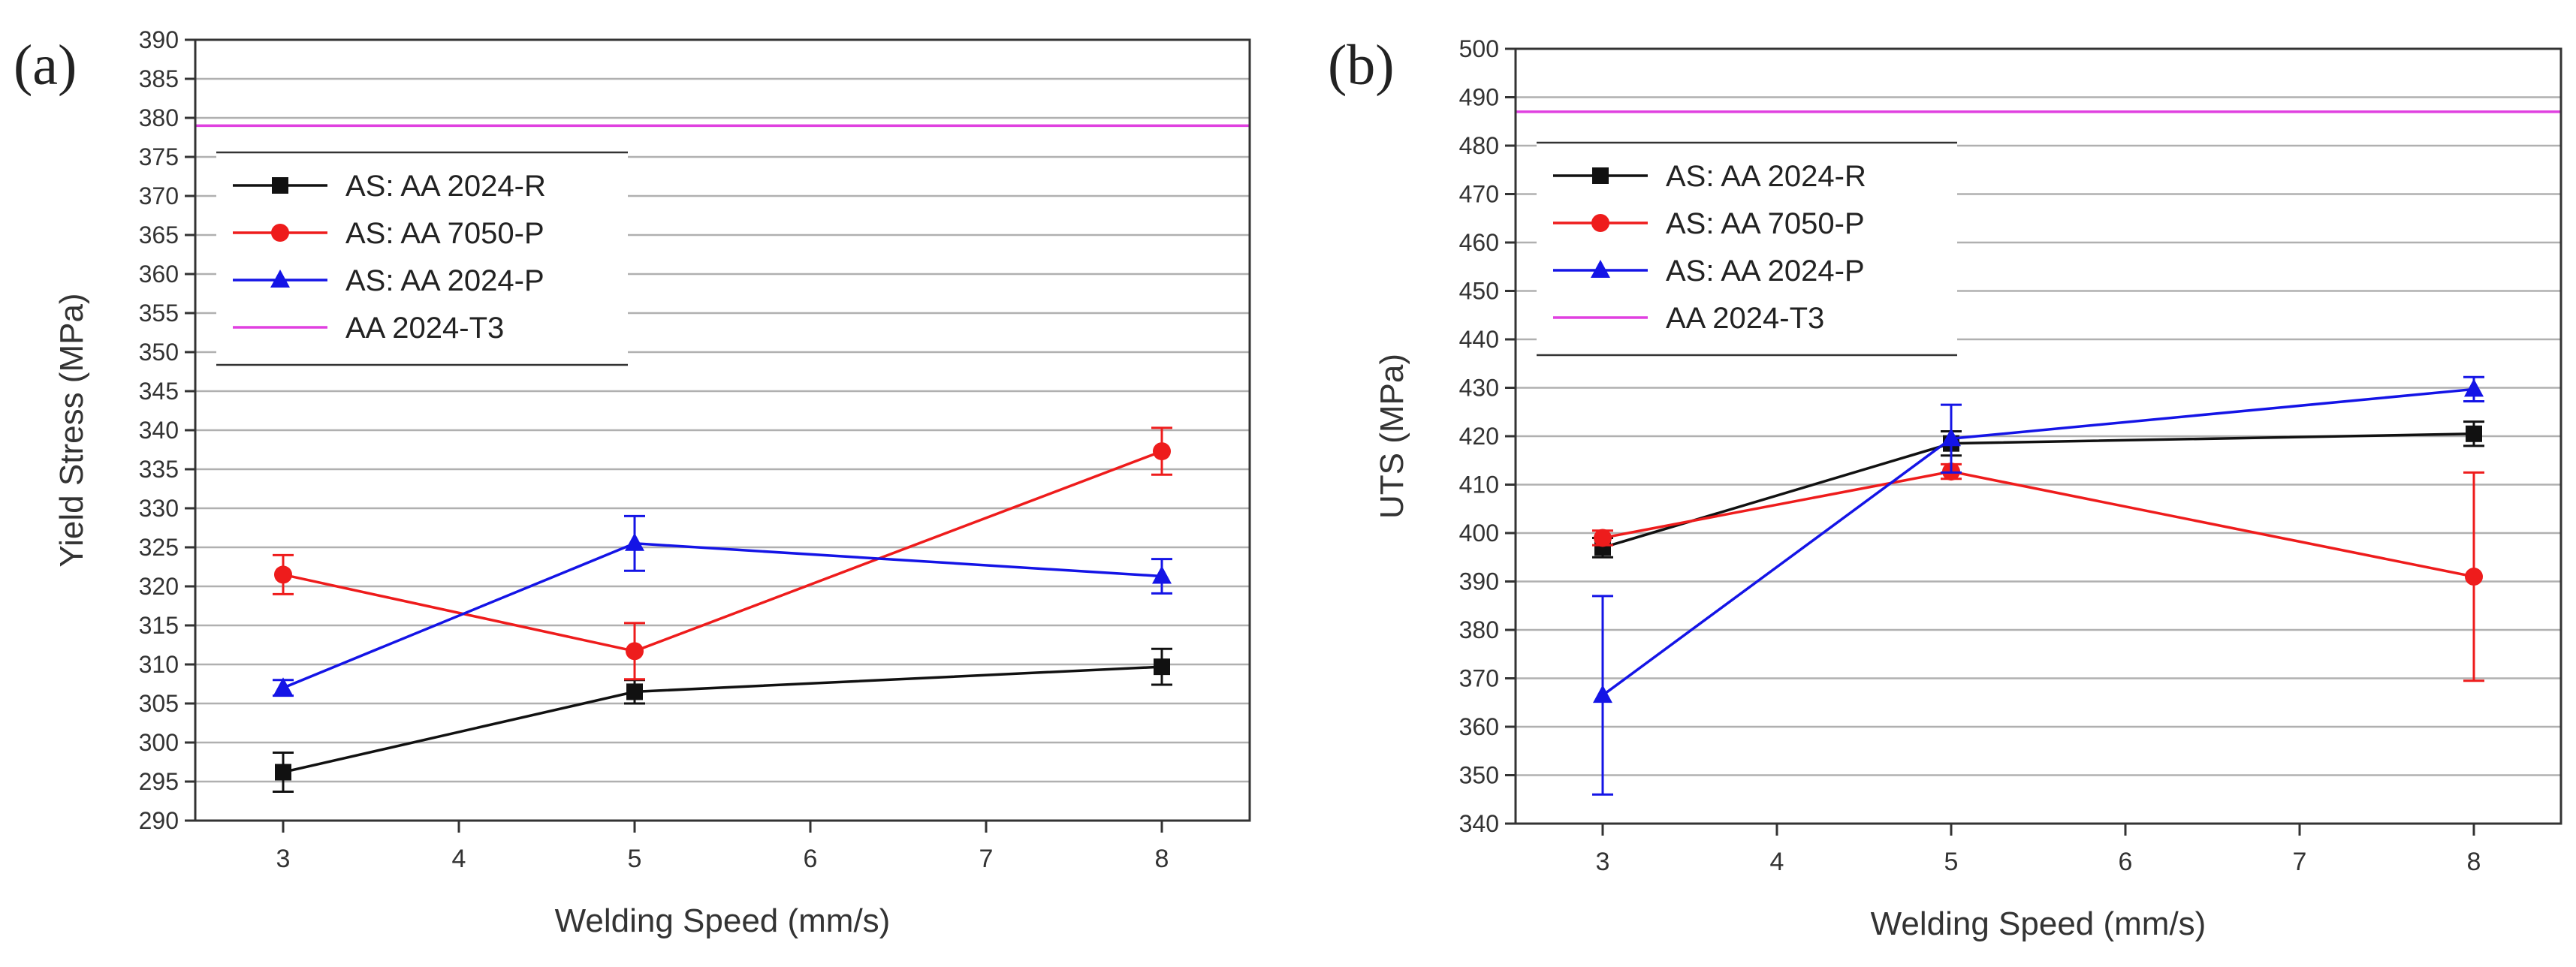 The image size is (2576, 967). I want to click on y-tick-label: 440, so click(1479, 339).